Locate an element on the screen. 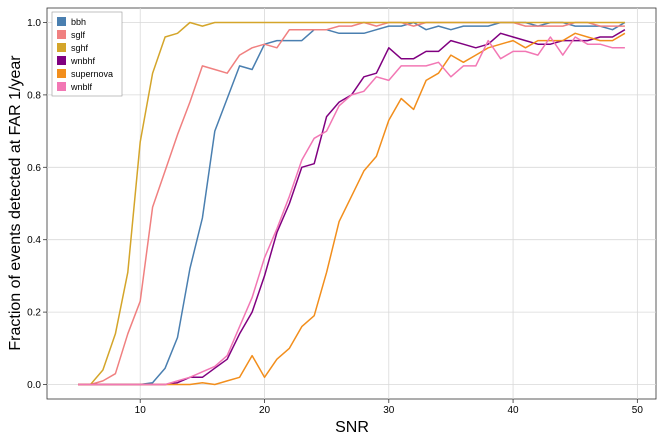 Image resolution: width=664 pixels, height=443 pixels. legend-label-wnblf: wnblf is located at coordinates (81, 87).